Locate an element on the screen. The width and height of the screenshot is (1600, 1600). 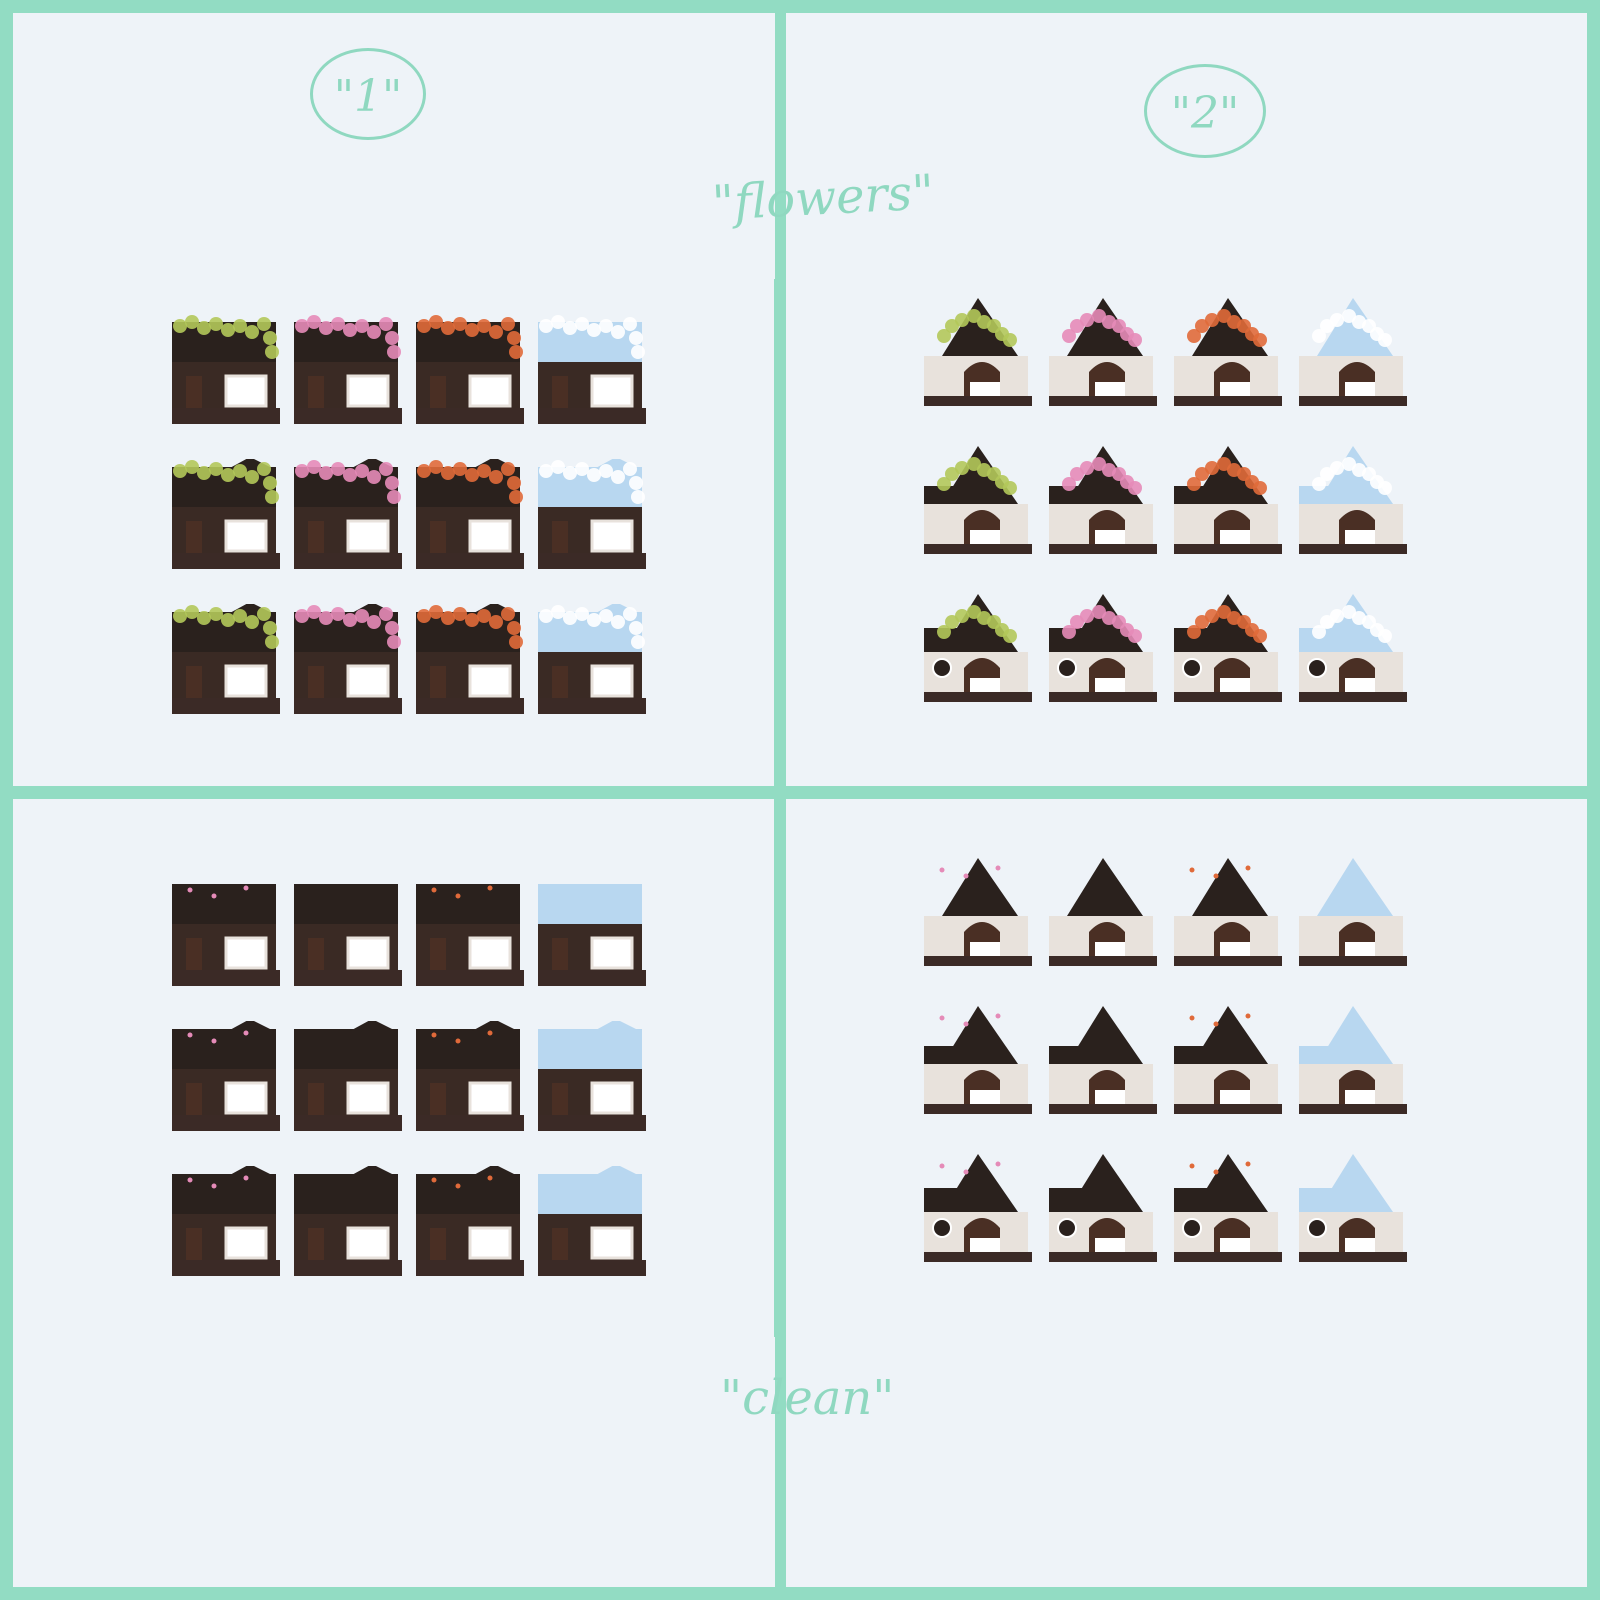
house-sprite-flowers-2-spring-row3 is located at coordinates (978, 648).